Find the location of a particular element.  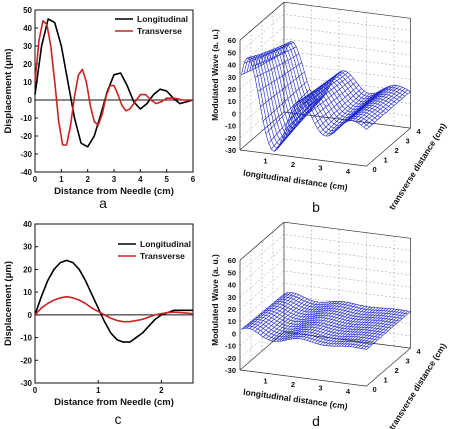

x-tick-label: 6 is located at coordinates (193, 179).